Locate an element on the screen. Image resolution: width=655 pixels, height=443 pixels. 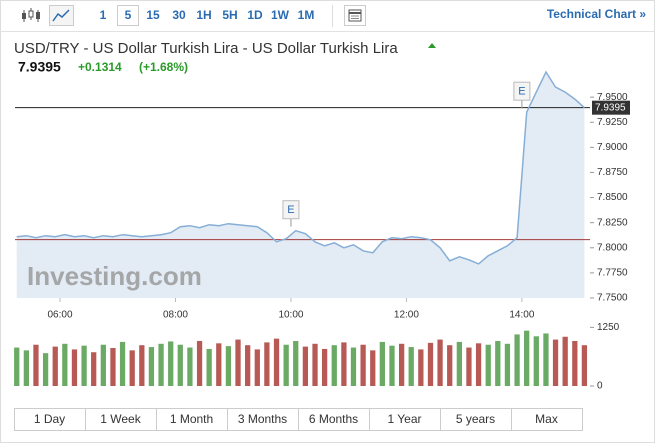
volume-y-tick-label: 1250 is located at coordinates (608, 327).